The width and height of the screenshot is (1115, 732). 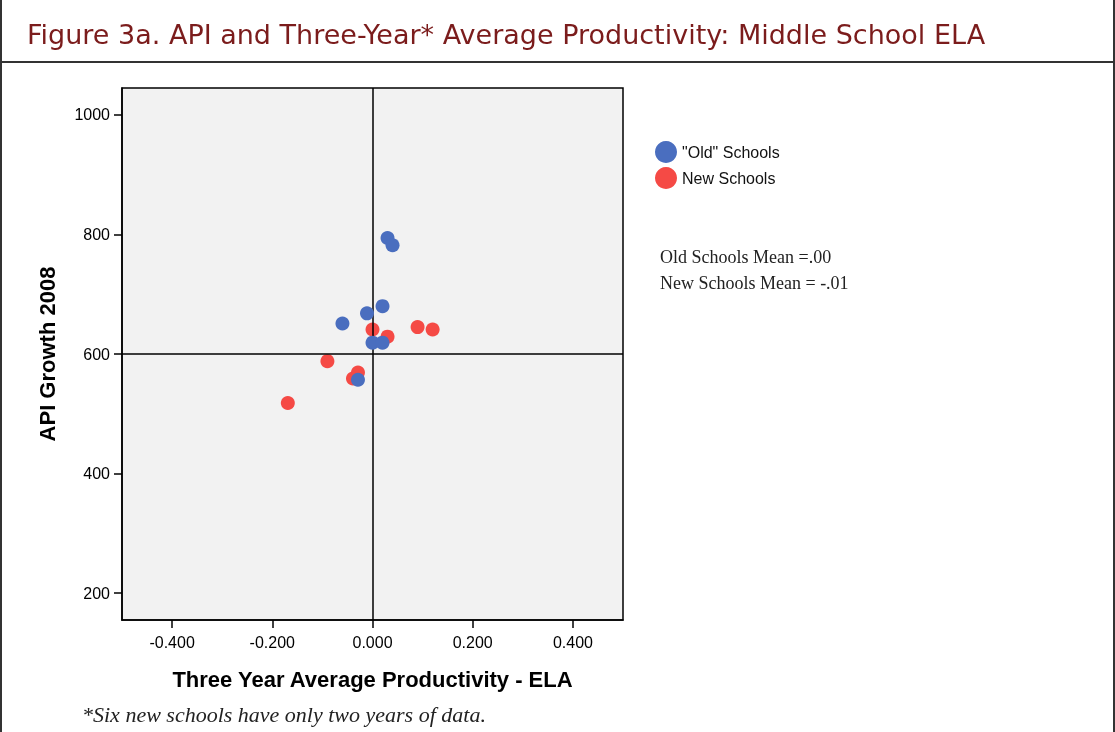 What do you see at coordinates (172, 642) in the screenshot?
I see `x-tick-label: -0.400` at bounding box center [172, 642].